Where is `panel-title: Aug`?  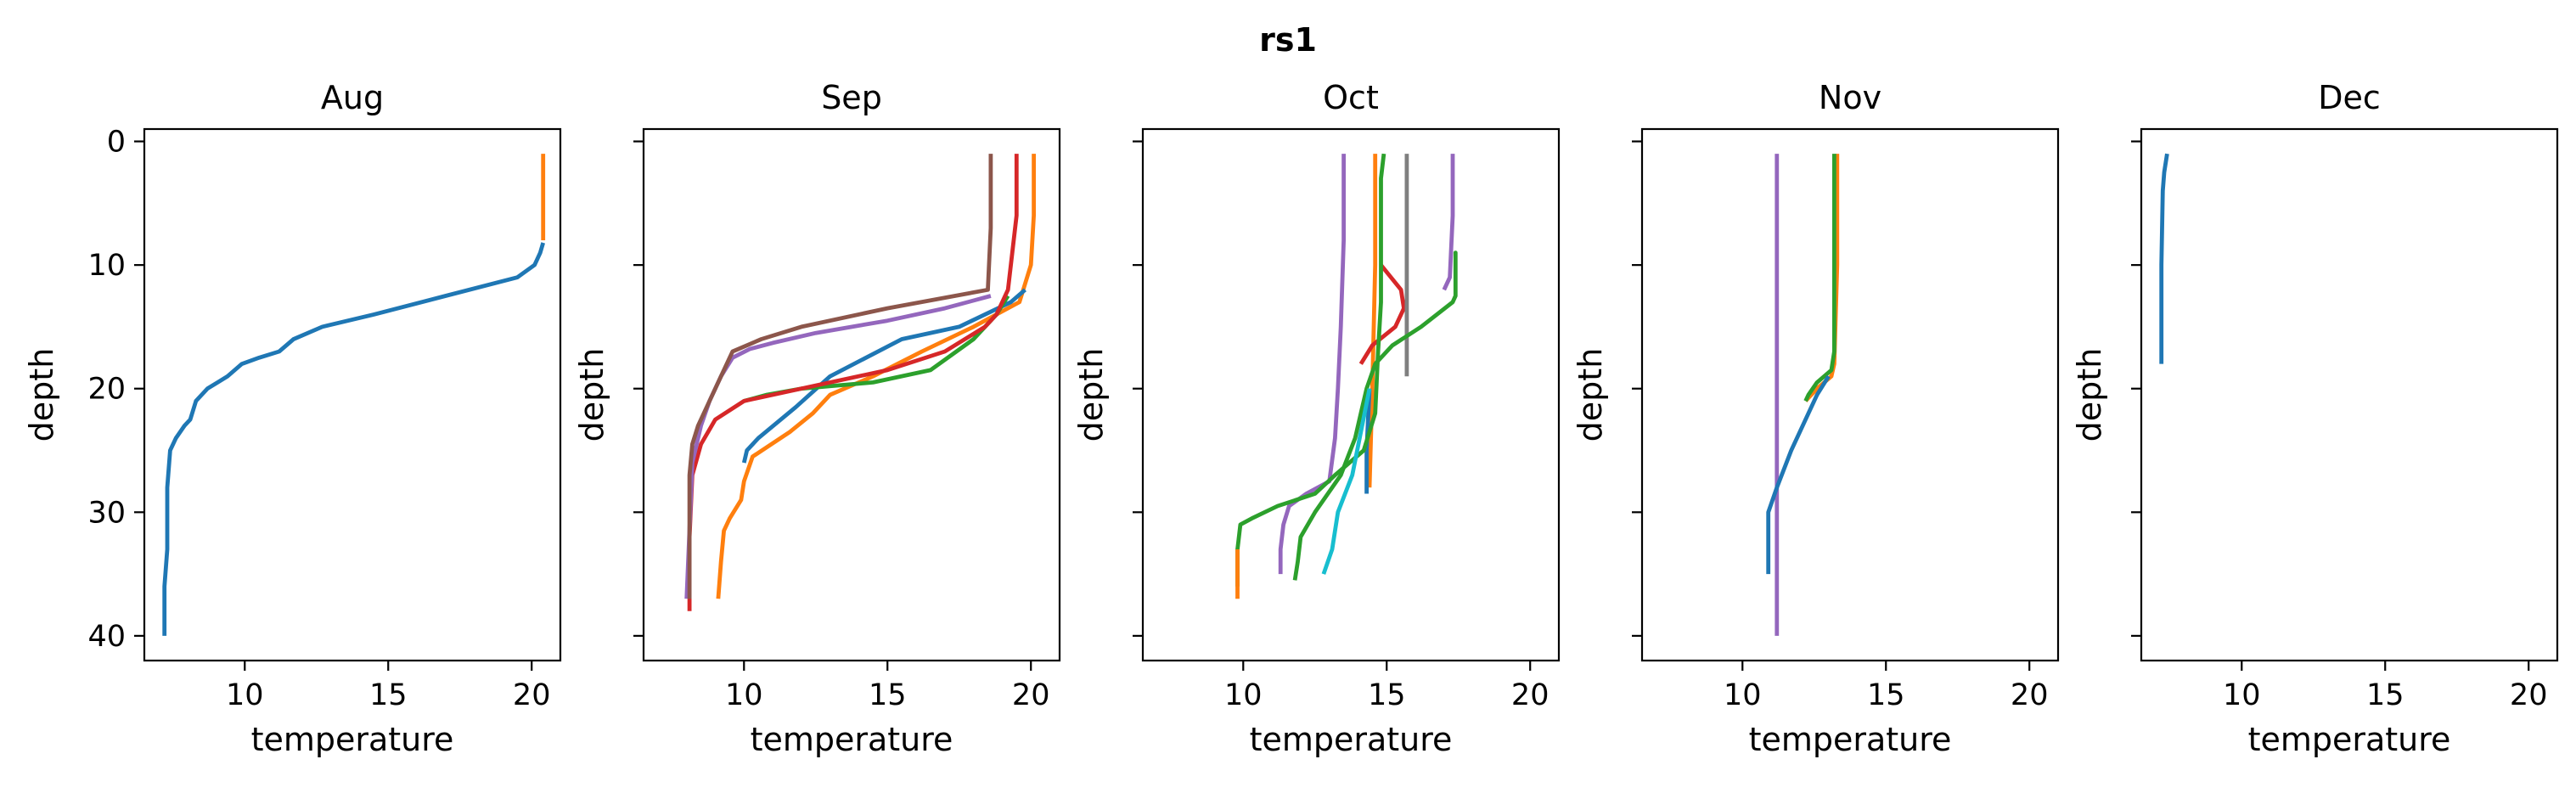 panel-title: Aug is located at coordinates (352, 97).